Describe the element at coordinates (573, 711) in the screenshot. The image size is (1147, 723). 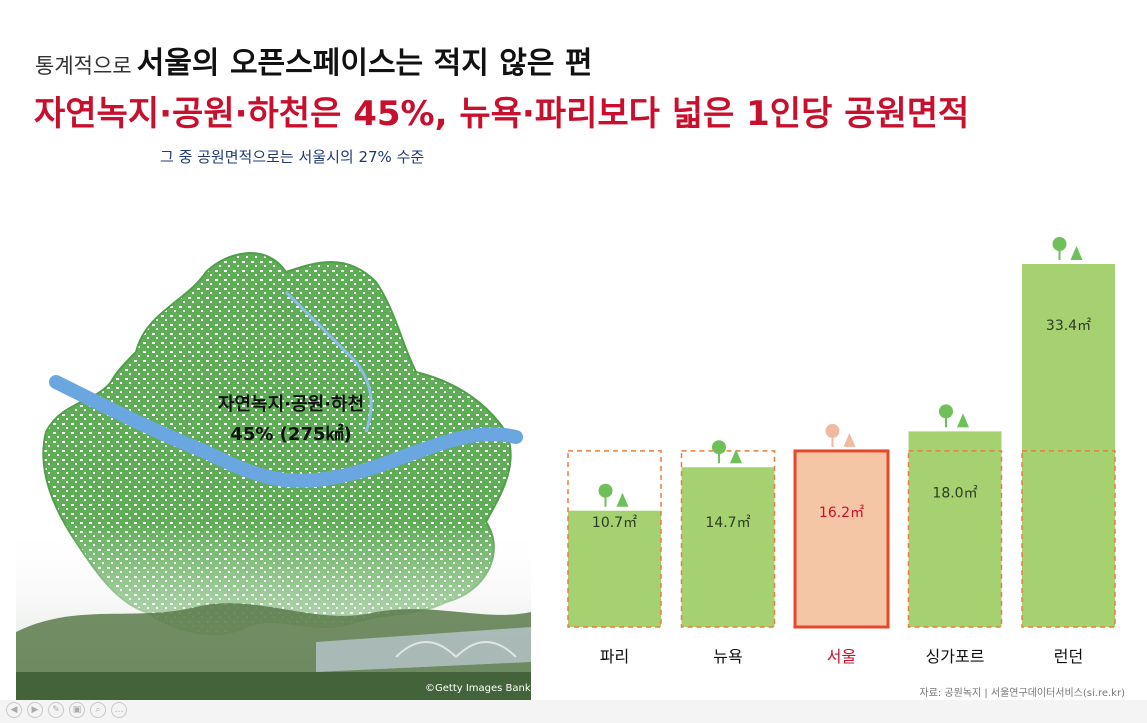
I see `viewer-toolbar` at that location.